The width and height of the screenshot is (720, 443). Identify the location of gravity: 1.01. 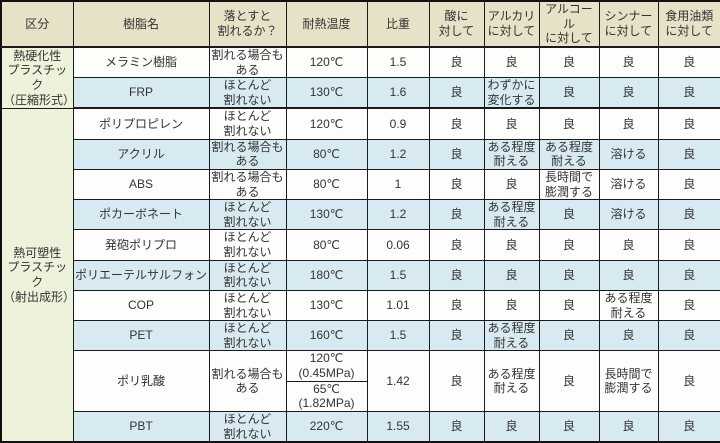
(398, 305).